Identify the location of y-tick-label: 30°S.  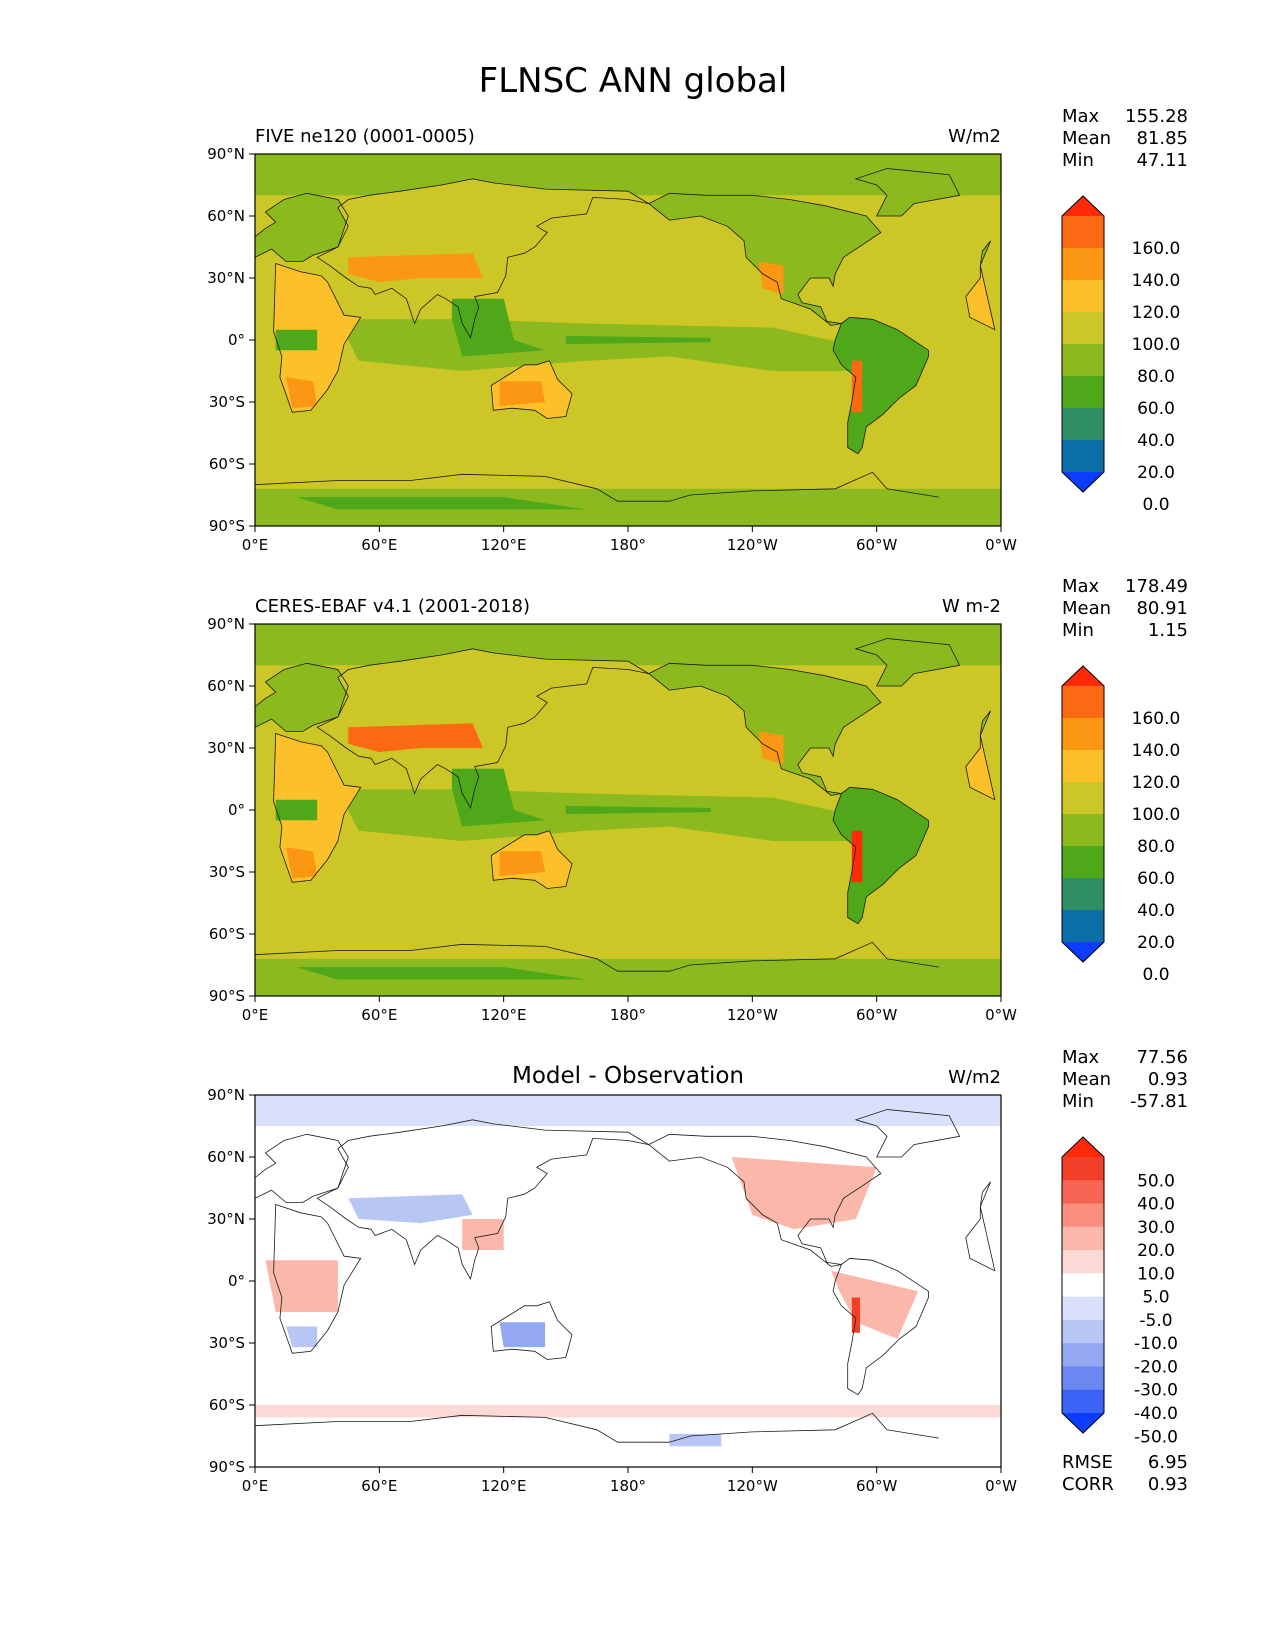
(227, 402).